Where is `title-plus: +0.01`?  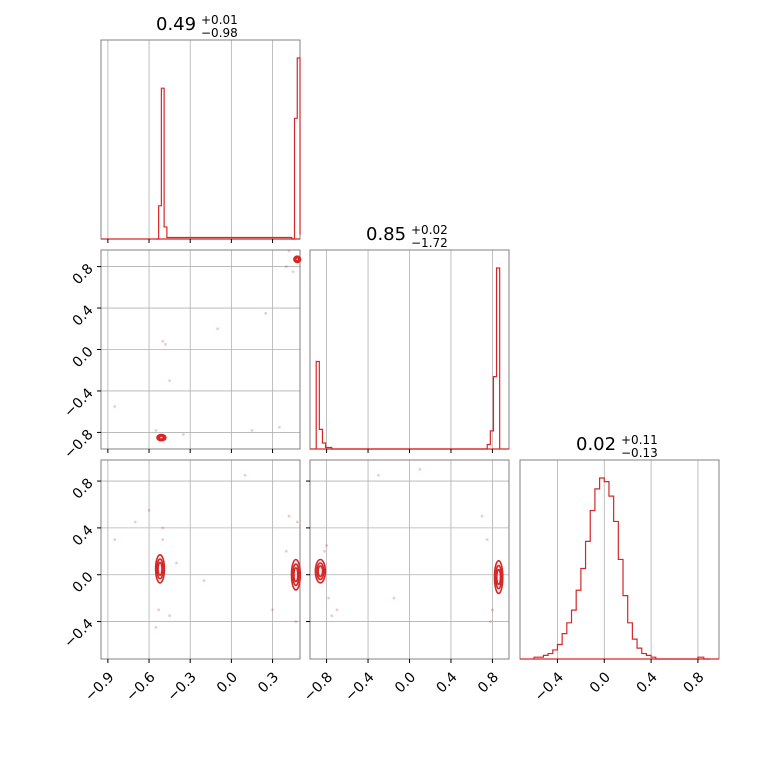
title-plus: +0.01 is located at coordinates (219, 20).